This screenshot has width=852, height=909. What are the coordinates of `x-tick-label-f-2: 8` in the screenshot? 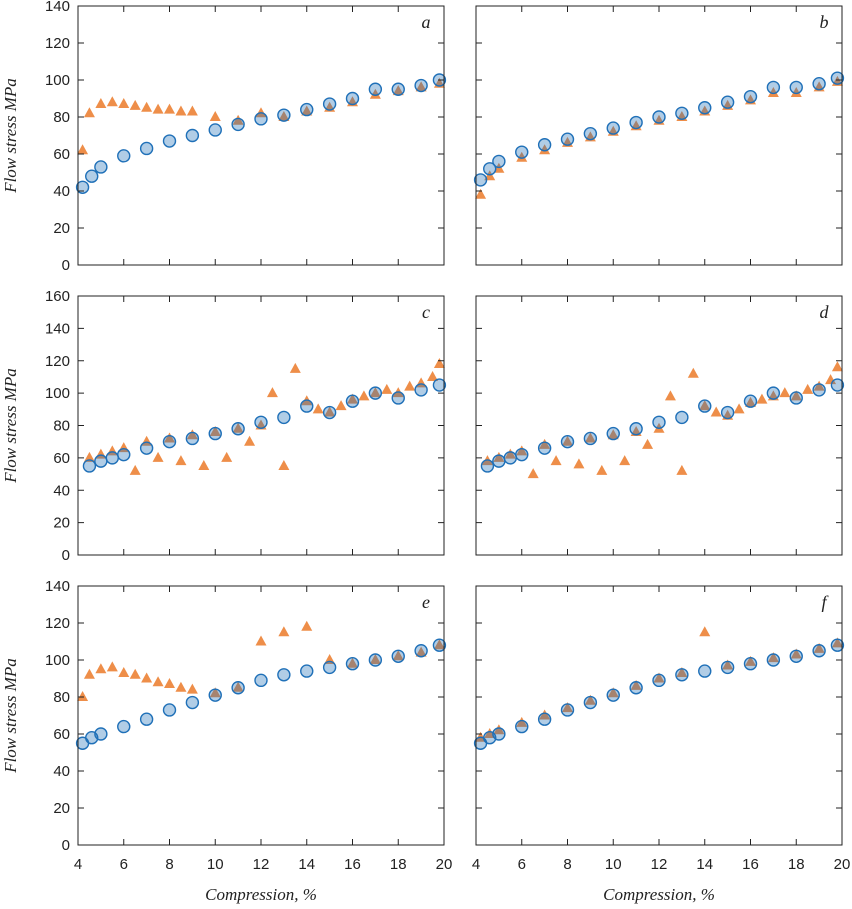 It's located at (567, 864).